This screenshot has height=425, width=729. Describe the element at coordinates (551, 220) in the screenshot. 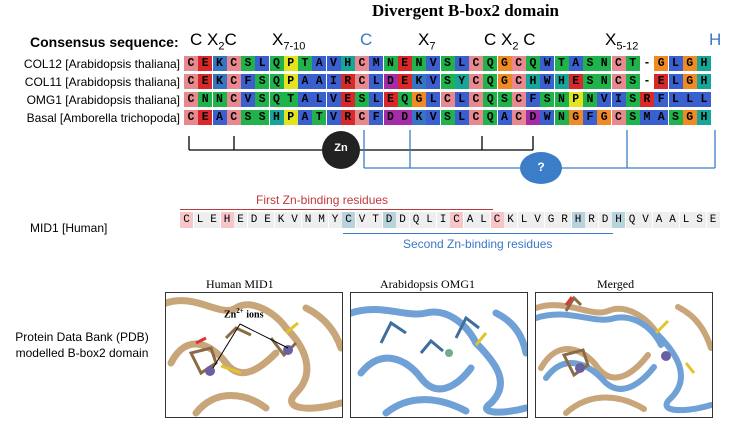

I see `mid1-residue: G` at that location.